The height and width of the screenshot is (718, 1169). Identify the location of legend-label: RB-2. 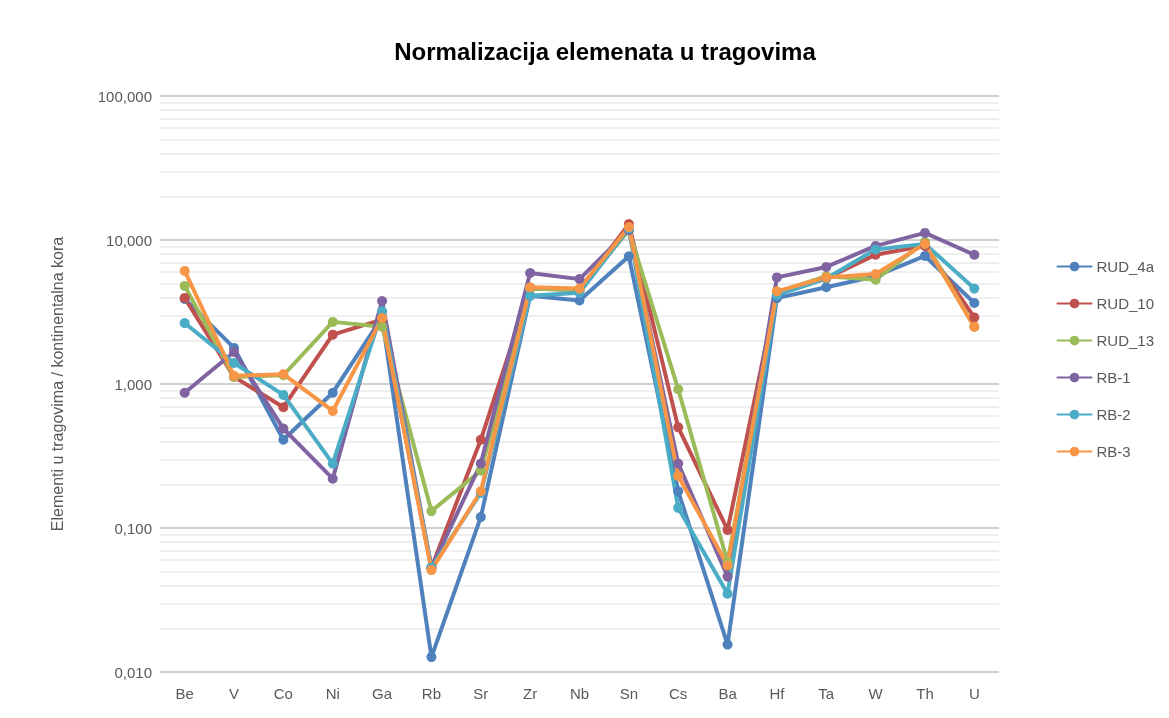
(1113, 414).